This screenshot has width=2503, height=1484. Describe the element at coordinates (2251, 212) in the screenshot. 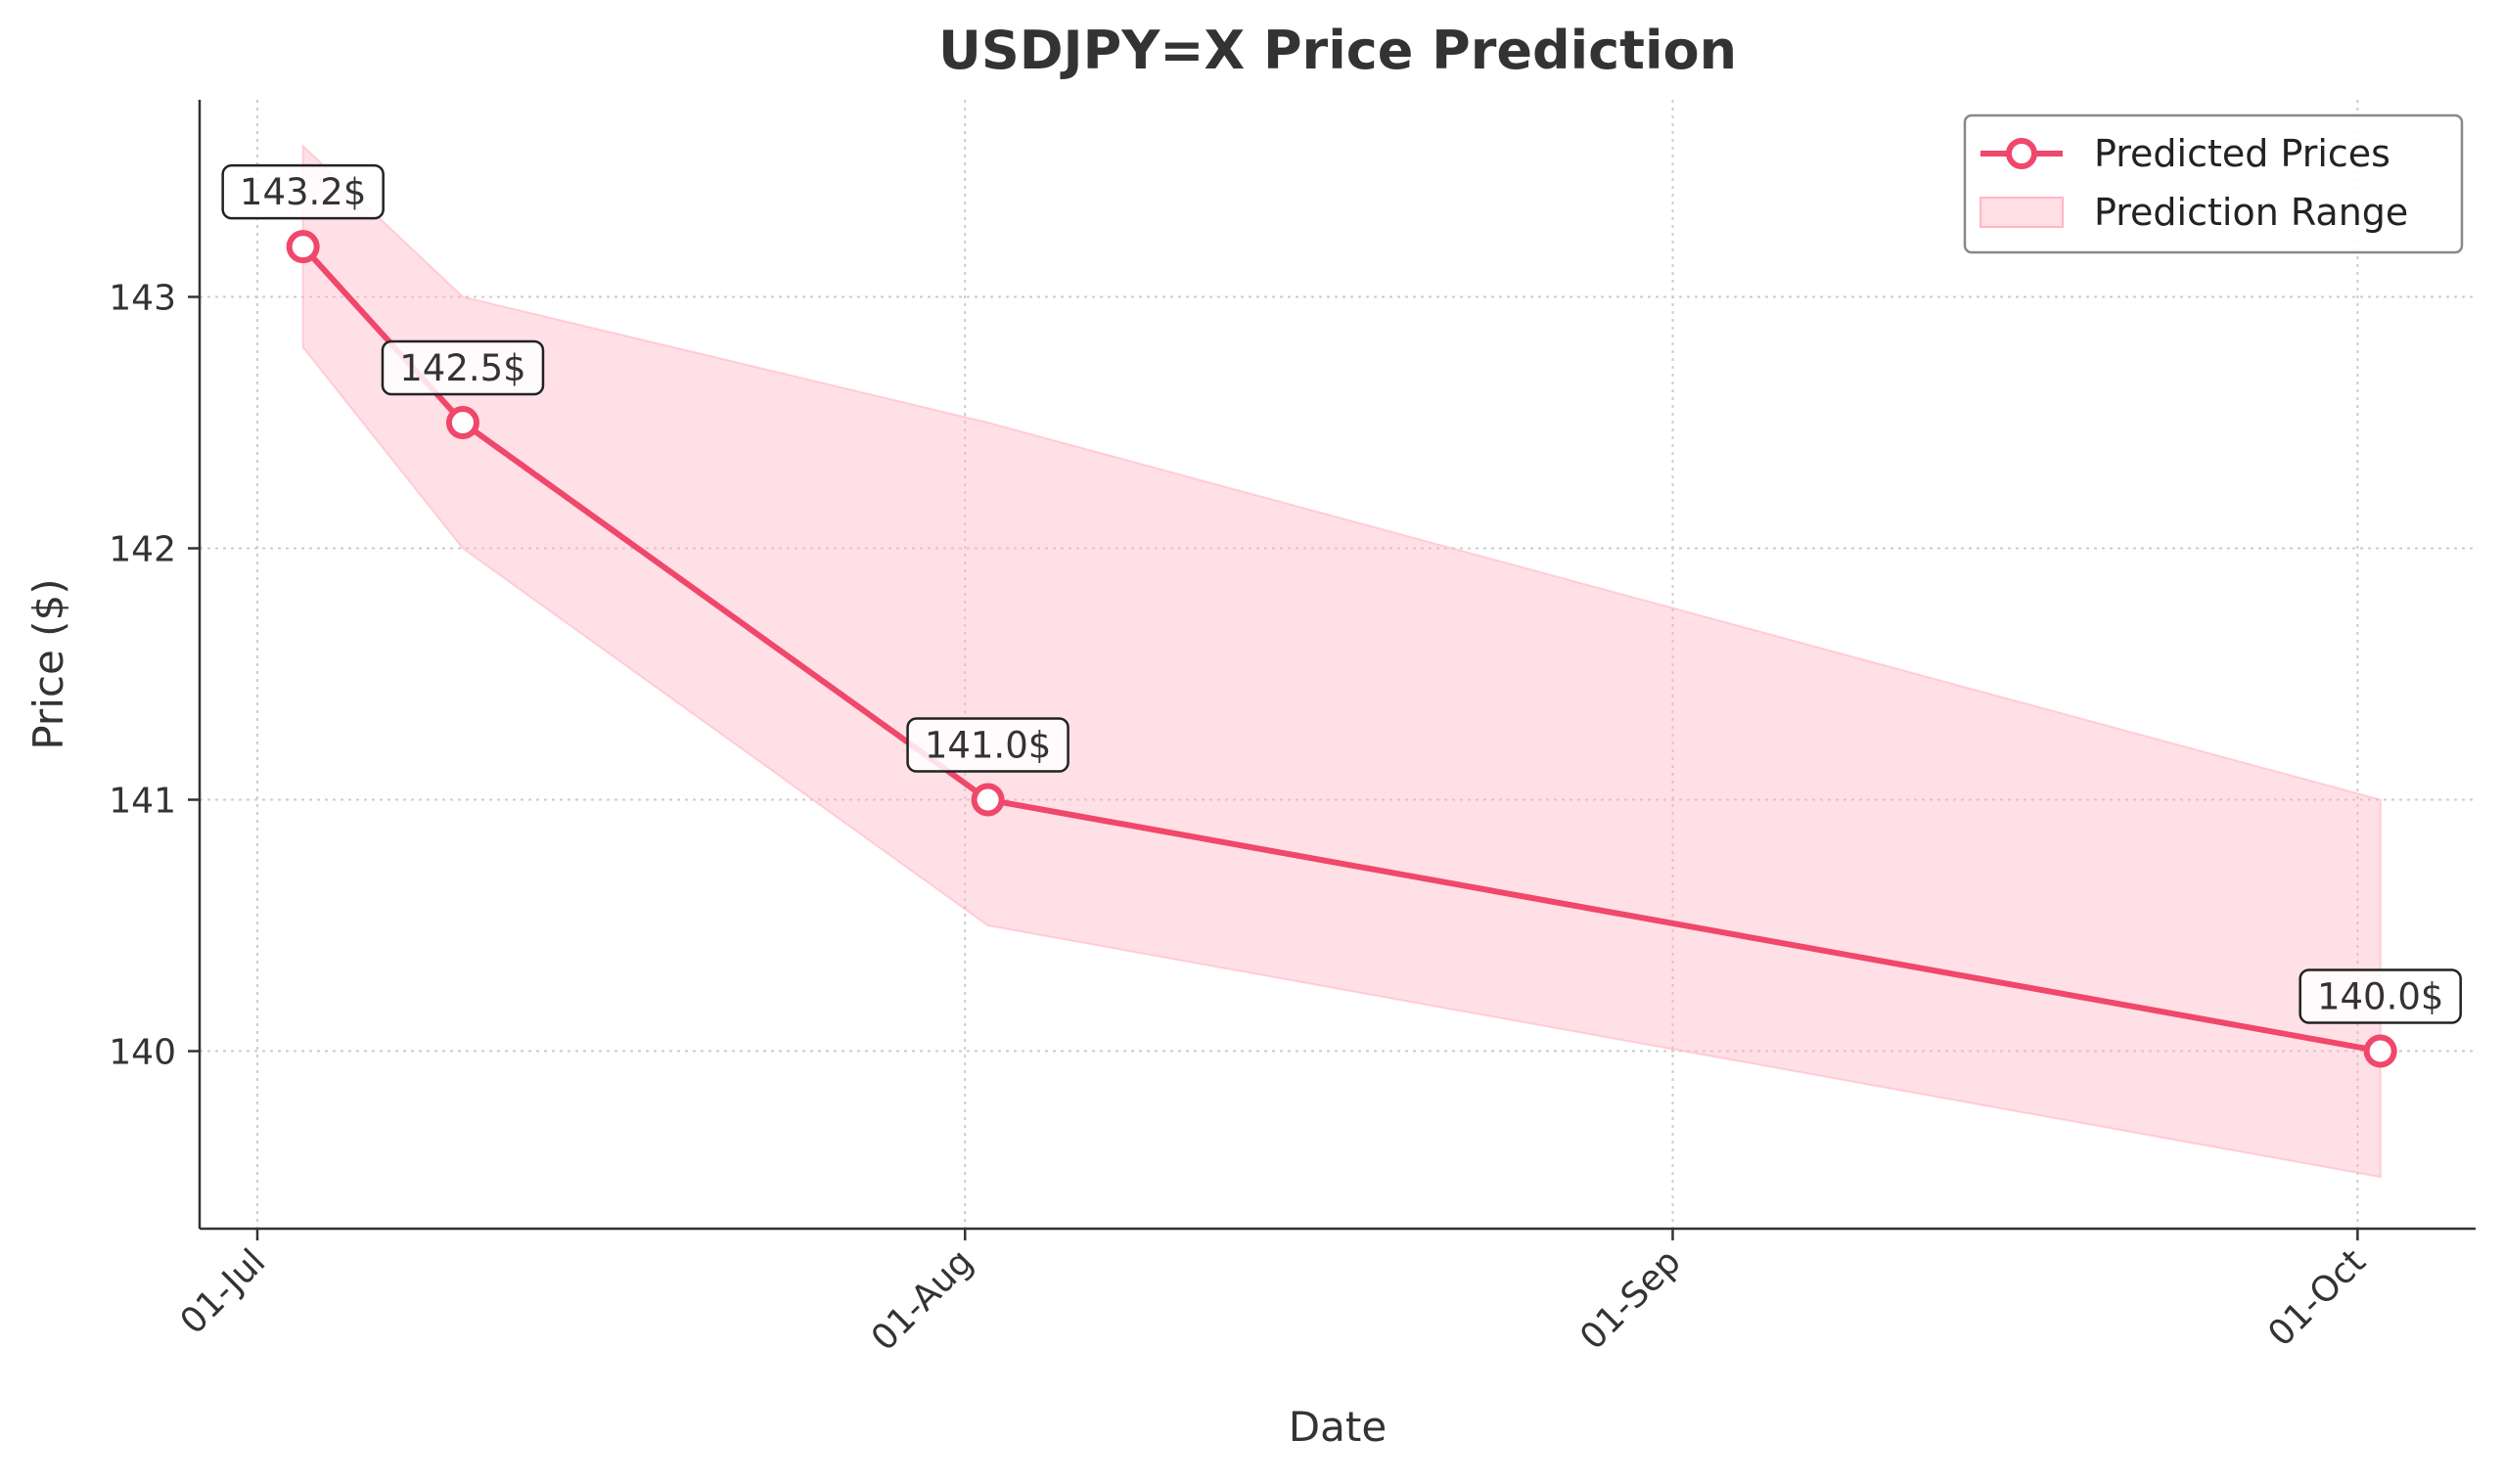

I see `legend-label-prediction-range: Prediction Range` at that location.